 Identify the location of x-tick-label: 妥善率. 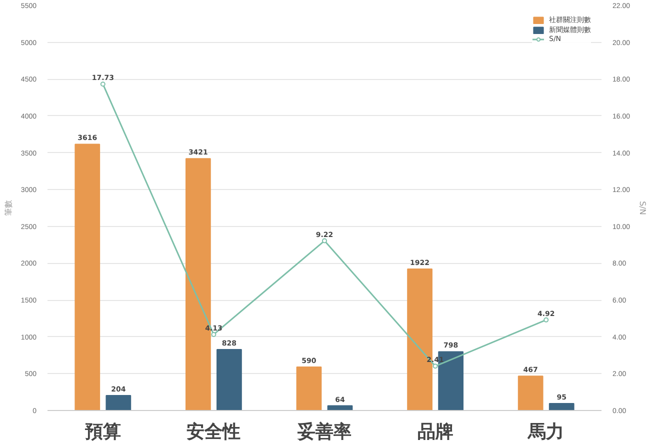
(324, 432).